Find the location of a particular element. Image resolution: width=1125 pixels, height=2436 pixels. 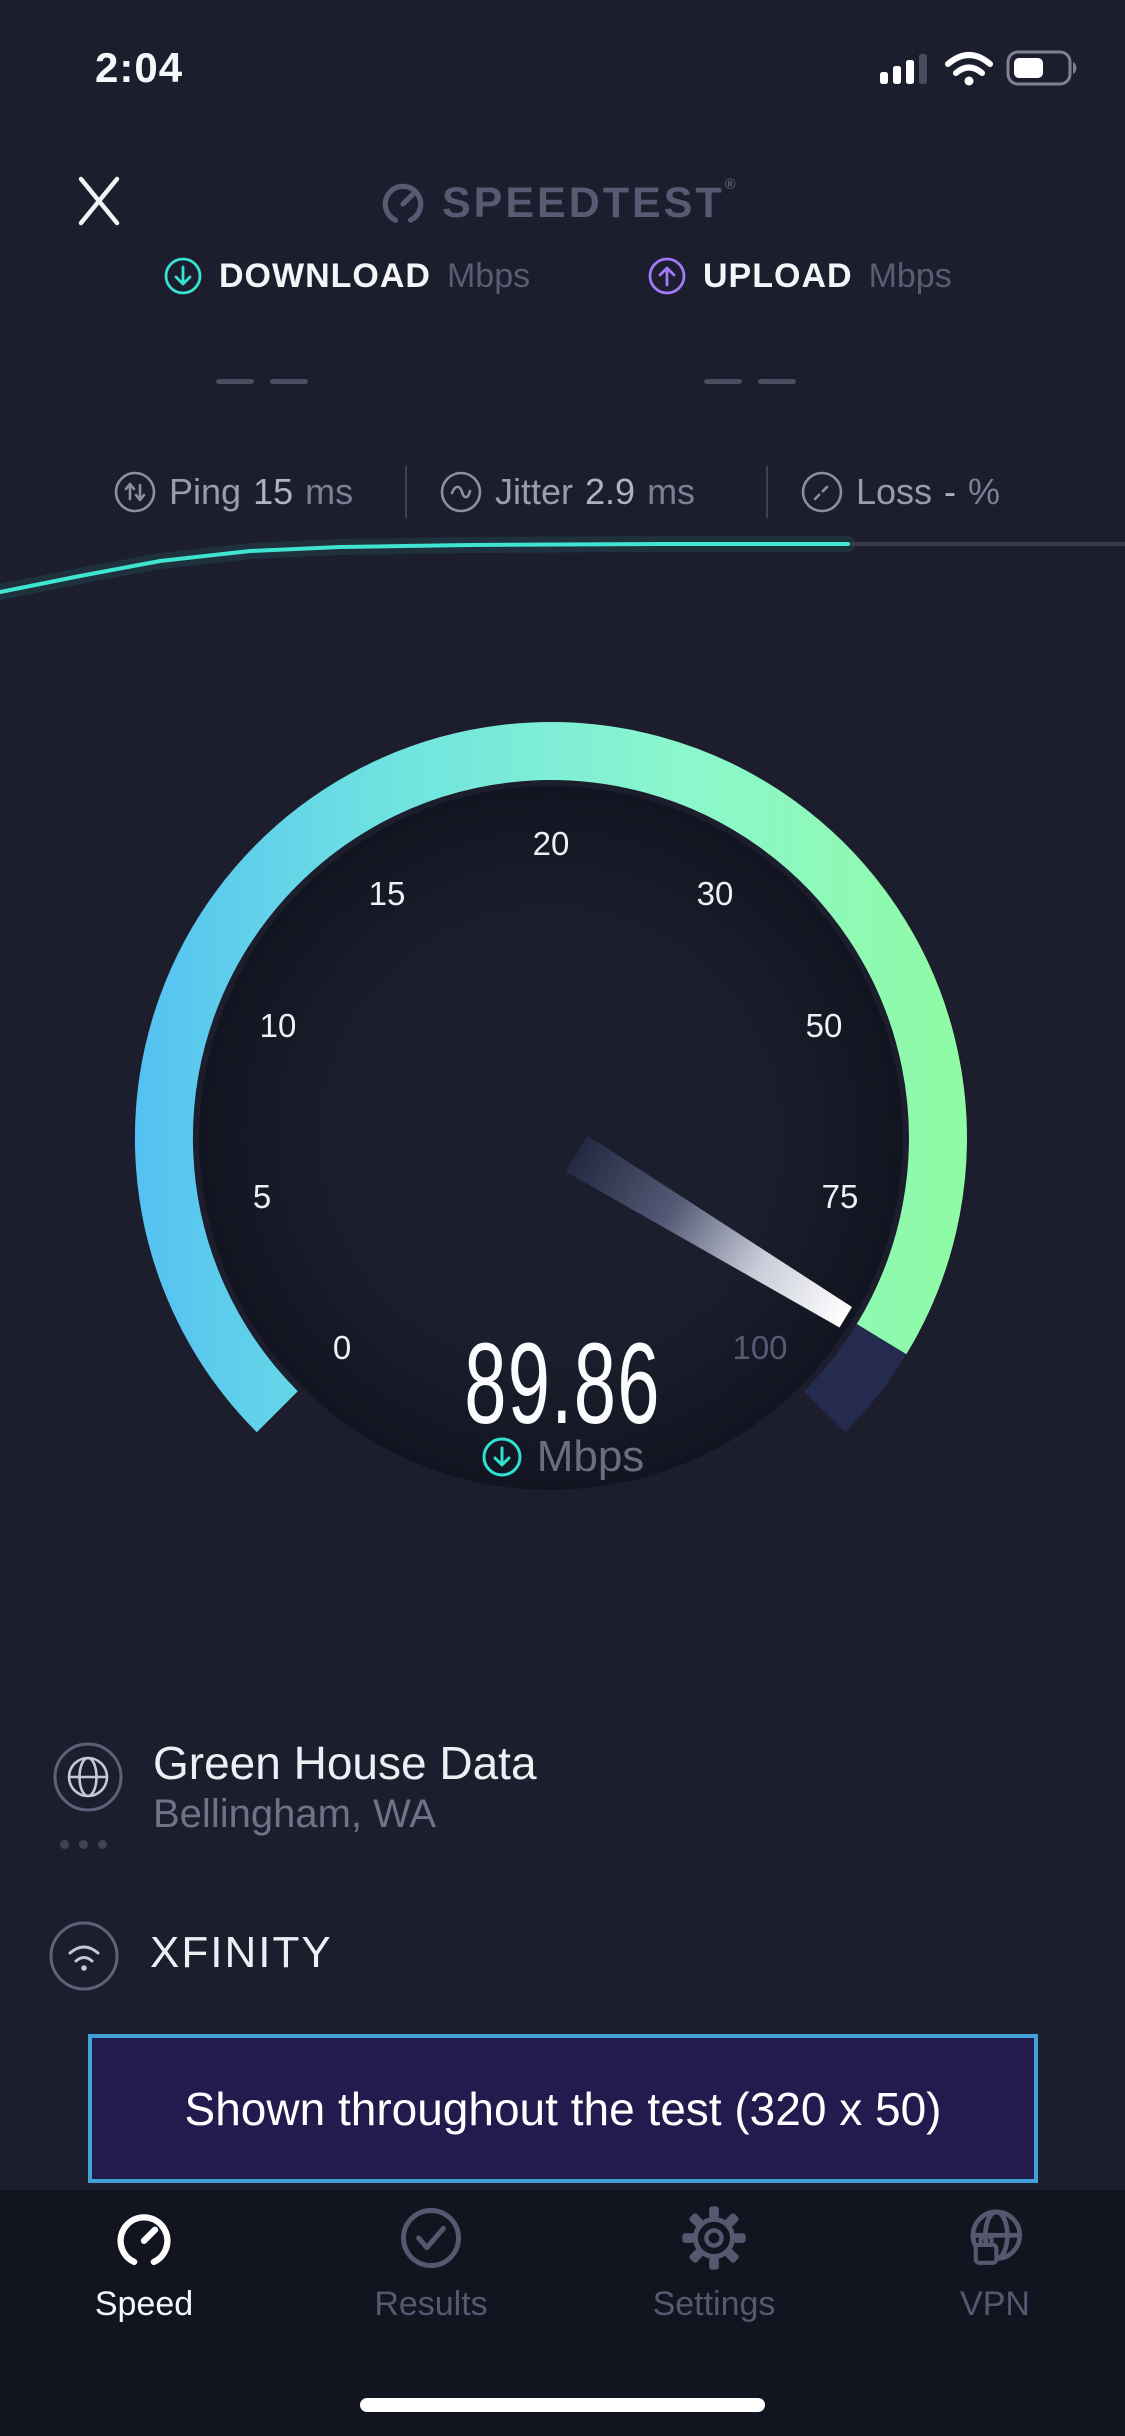

lock-icon is located at coordinates (986, 2249).